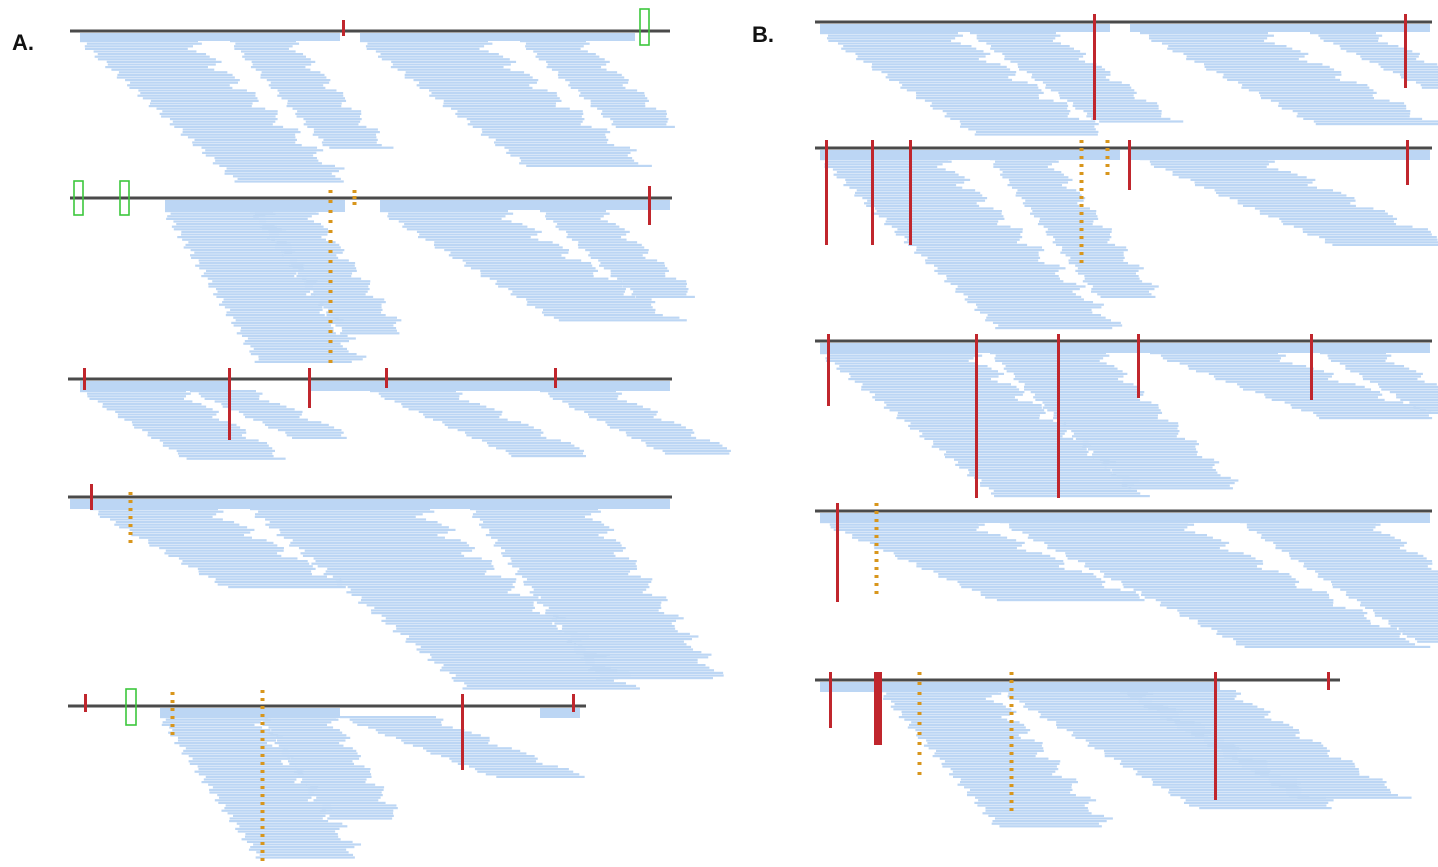  What do you see at coordinates (1123, 341) in the screenshot?
I see `reference-line` at bounding box center [1123, 341].